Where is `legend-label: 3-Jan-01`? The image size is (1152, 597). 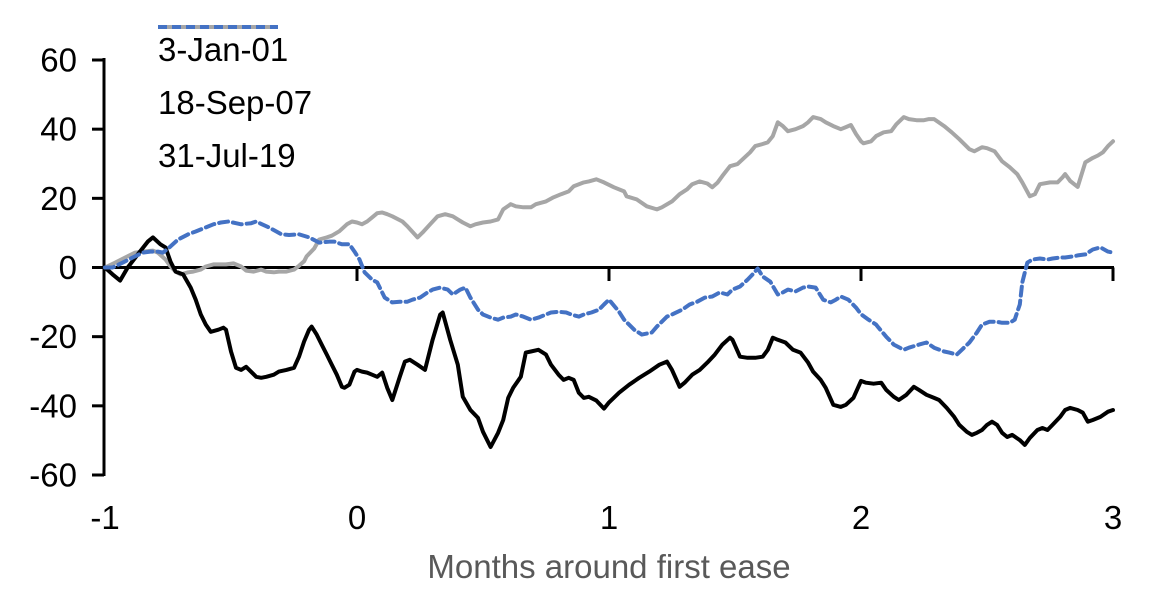
legend-label: 3-Jan-01 is located at coordinates (223, 49).